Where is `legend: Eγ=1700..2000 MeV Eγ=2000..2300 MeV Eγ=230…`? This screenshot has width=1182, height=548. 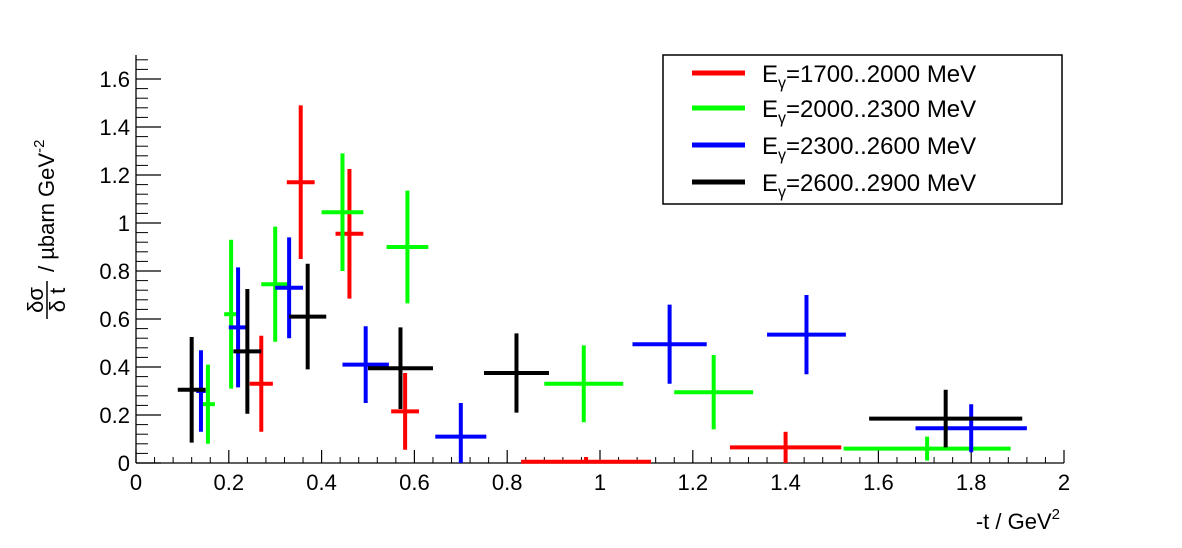 legend: Eγ=1700..2000 MeV Eγ=2000..2300 MeV Eγ=230… is located at coordinates (862, 129).